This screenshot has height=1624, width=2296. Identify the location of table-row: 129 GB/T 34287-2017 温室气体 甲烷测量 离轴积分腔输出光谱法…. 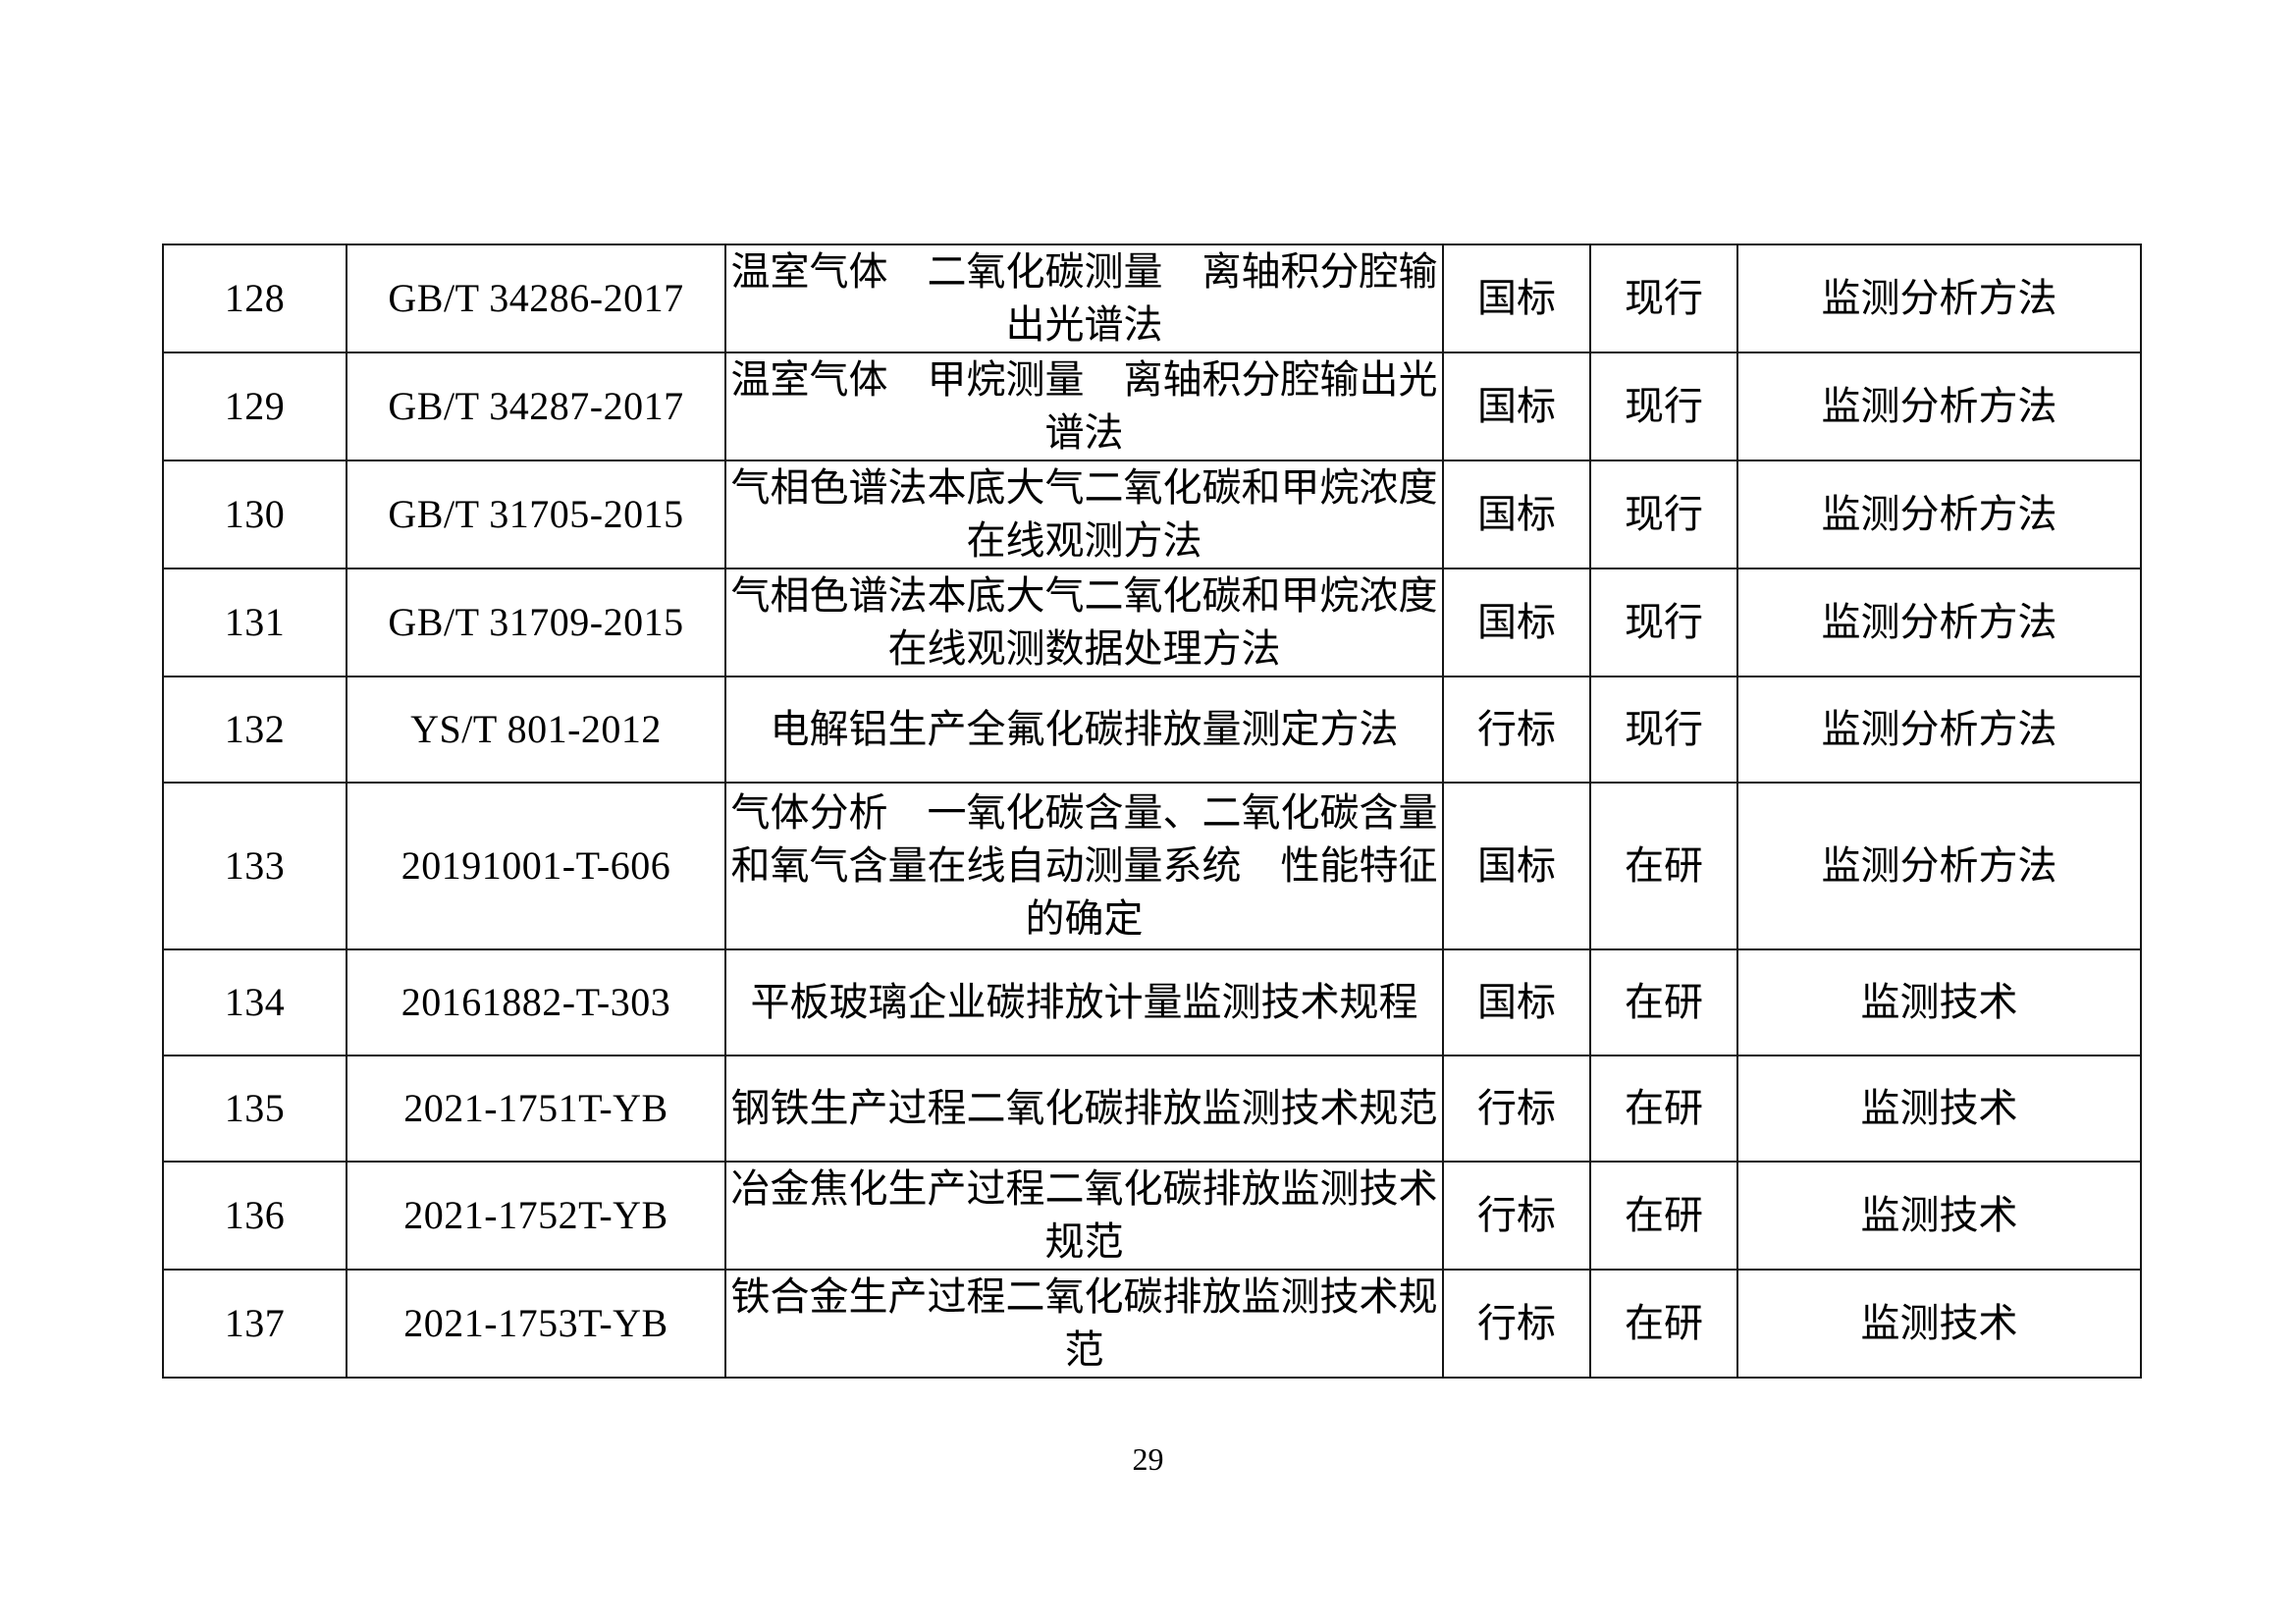
(1152, 406).